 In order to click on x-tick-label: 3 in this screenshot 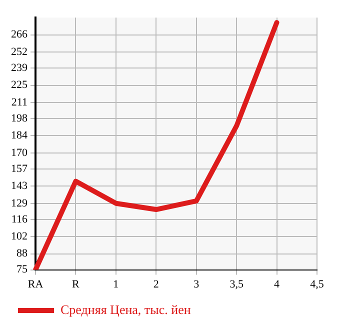, I will do `click(197, 284)`.